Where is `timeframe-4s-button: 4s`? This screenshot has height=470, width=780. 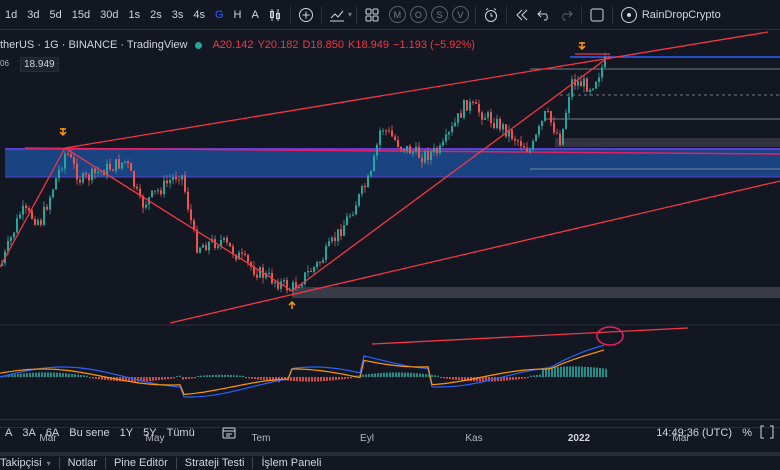
timeframe-4s-button: 4s is located at coordinates (199, 14).